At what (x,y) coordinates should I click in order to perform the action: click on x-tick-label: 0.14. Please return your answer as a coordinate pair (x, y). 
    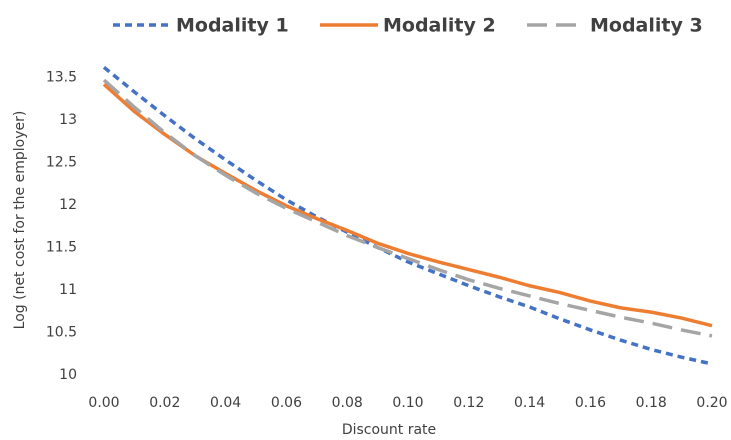
    Looking at the image, I should click on (529, 403).